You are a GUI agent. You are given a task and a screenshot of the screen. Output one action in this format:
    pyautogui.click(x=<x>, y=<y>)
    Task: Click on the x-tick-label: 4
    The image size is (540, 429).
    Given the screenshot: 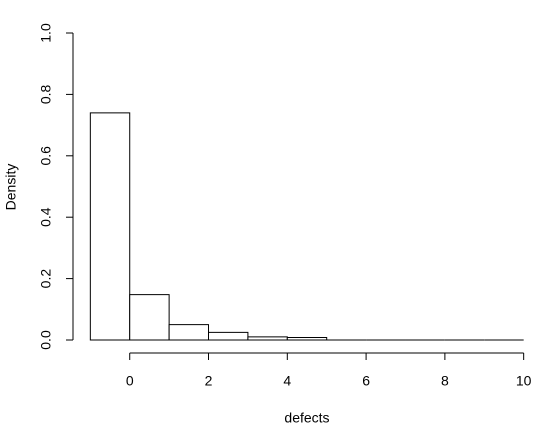 What is the action you would take?
    pyautogui.click(x=287, y=381)
    